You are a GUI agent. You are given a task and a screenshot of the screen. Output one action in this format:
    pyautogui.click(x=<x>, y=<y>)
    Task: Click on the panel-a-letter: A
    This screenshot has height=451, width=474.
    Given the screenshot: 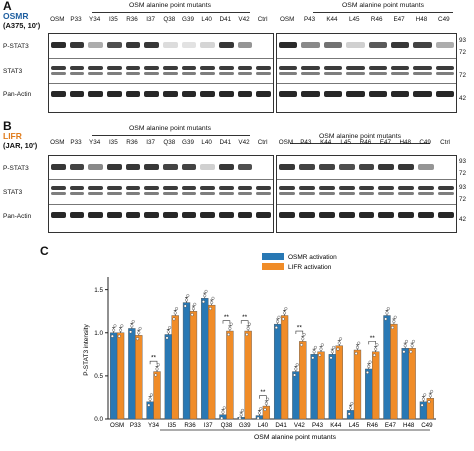 What is the action you would take?
    pyautogui.click(x=7, y=6)
    